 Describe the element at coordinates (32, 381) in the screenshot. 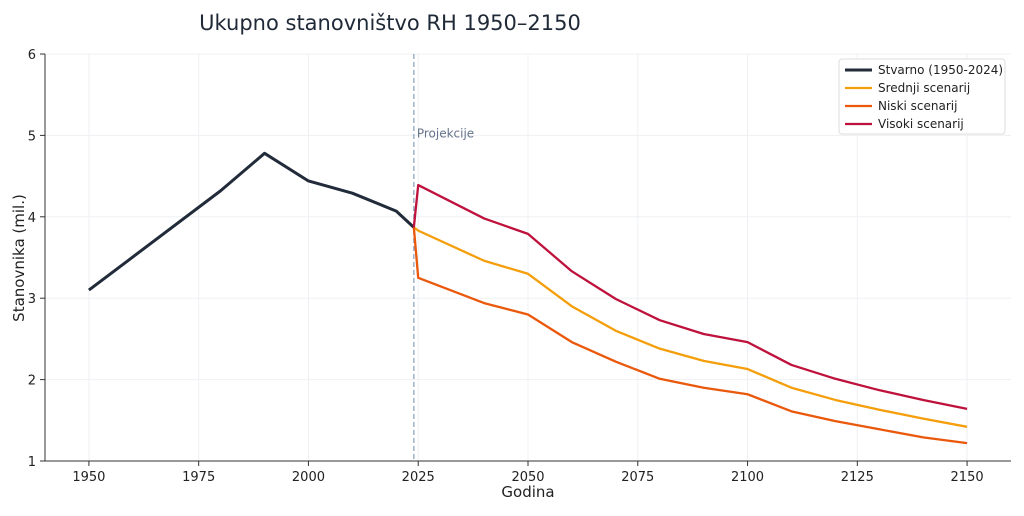

I see `y-tick-label: 2` at that location.